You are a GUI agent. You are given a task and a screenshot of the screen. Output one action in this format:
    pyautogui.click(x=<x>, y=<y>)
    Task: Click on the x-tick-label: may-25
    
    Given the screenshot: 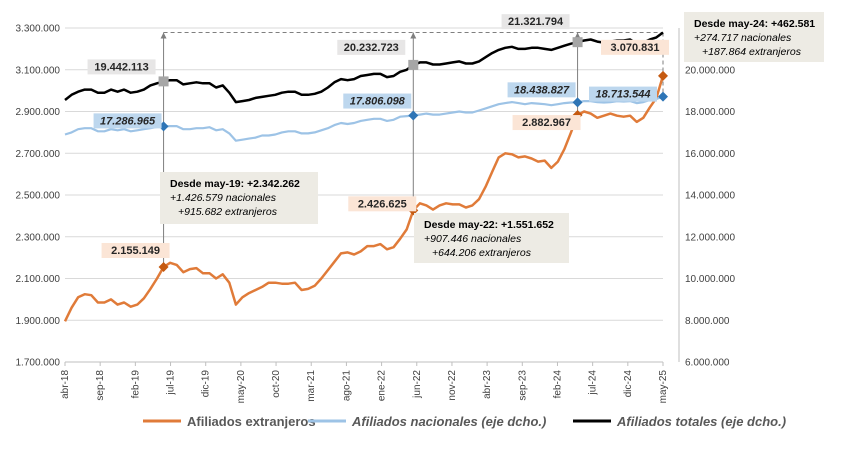 What is the action you would take?
    pyautogui.click(x=663, y=387)
    